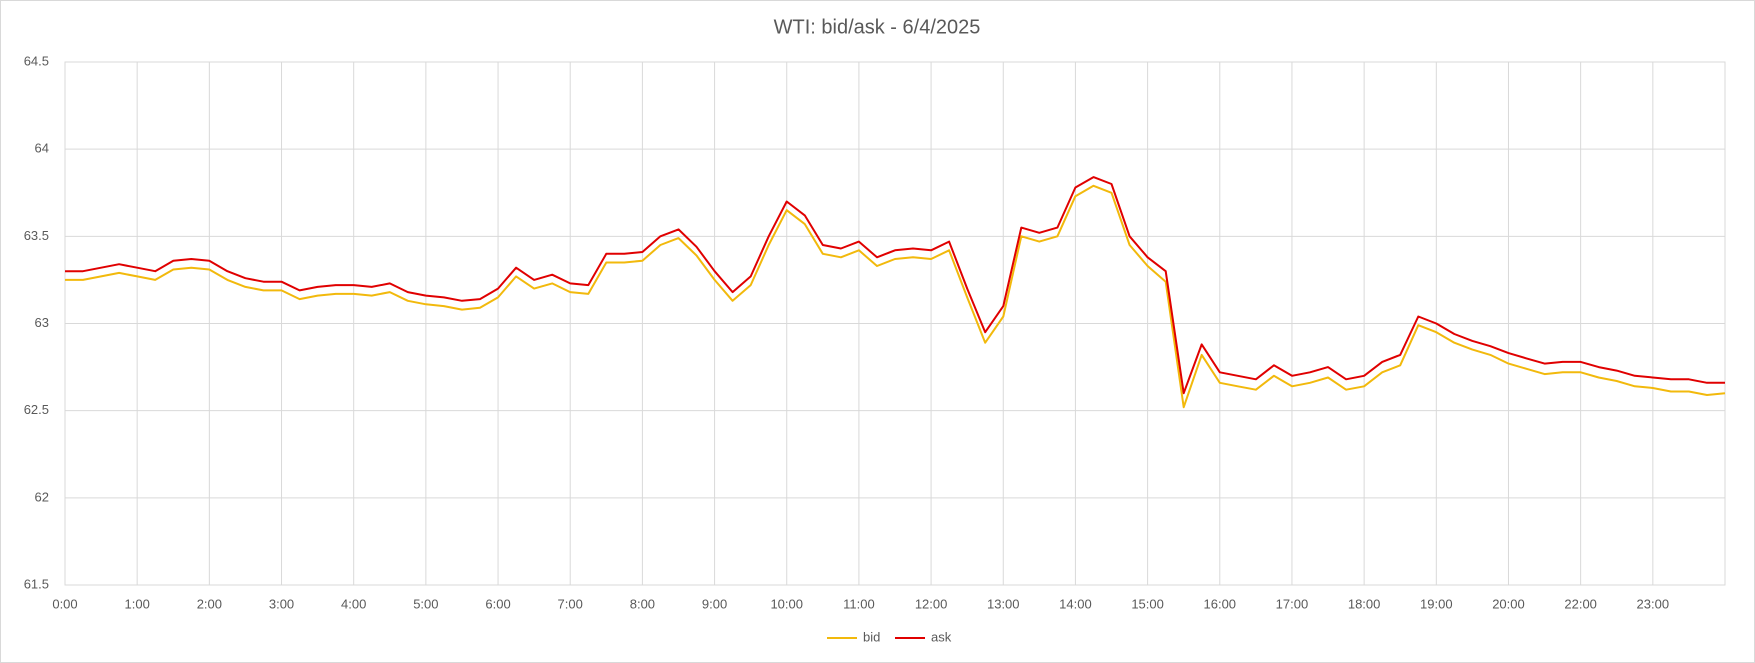 The height and width of the screenshot is (663, 1755). I want to click on y-tick-label: 62, so click(42, 496).